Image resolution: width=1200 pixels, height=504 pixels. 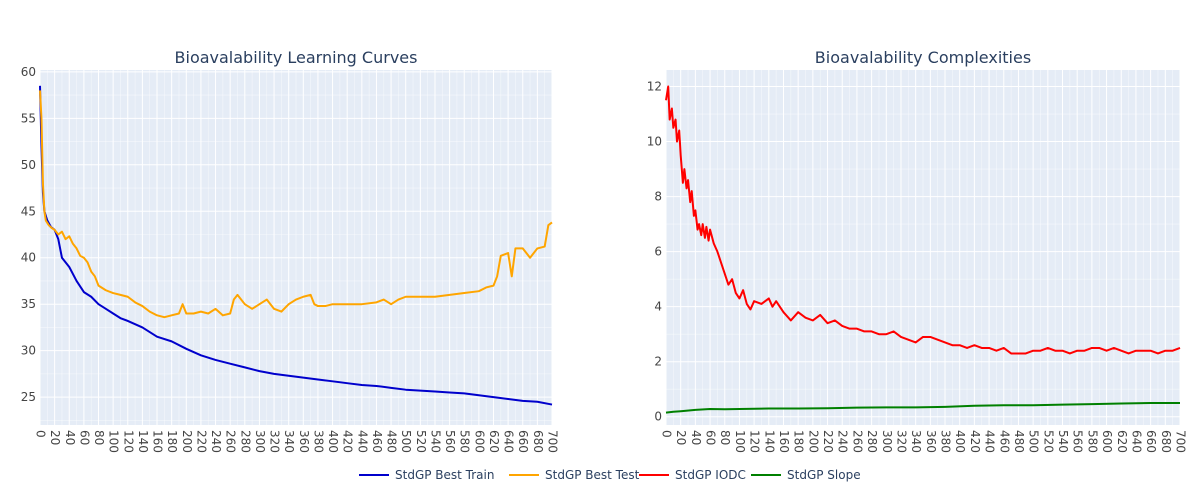 I want to click on y-tick-label: 0, so click(x=658, y=417).